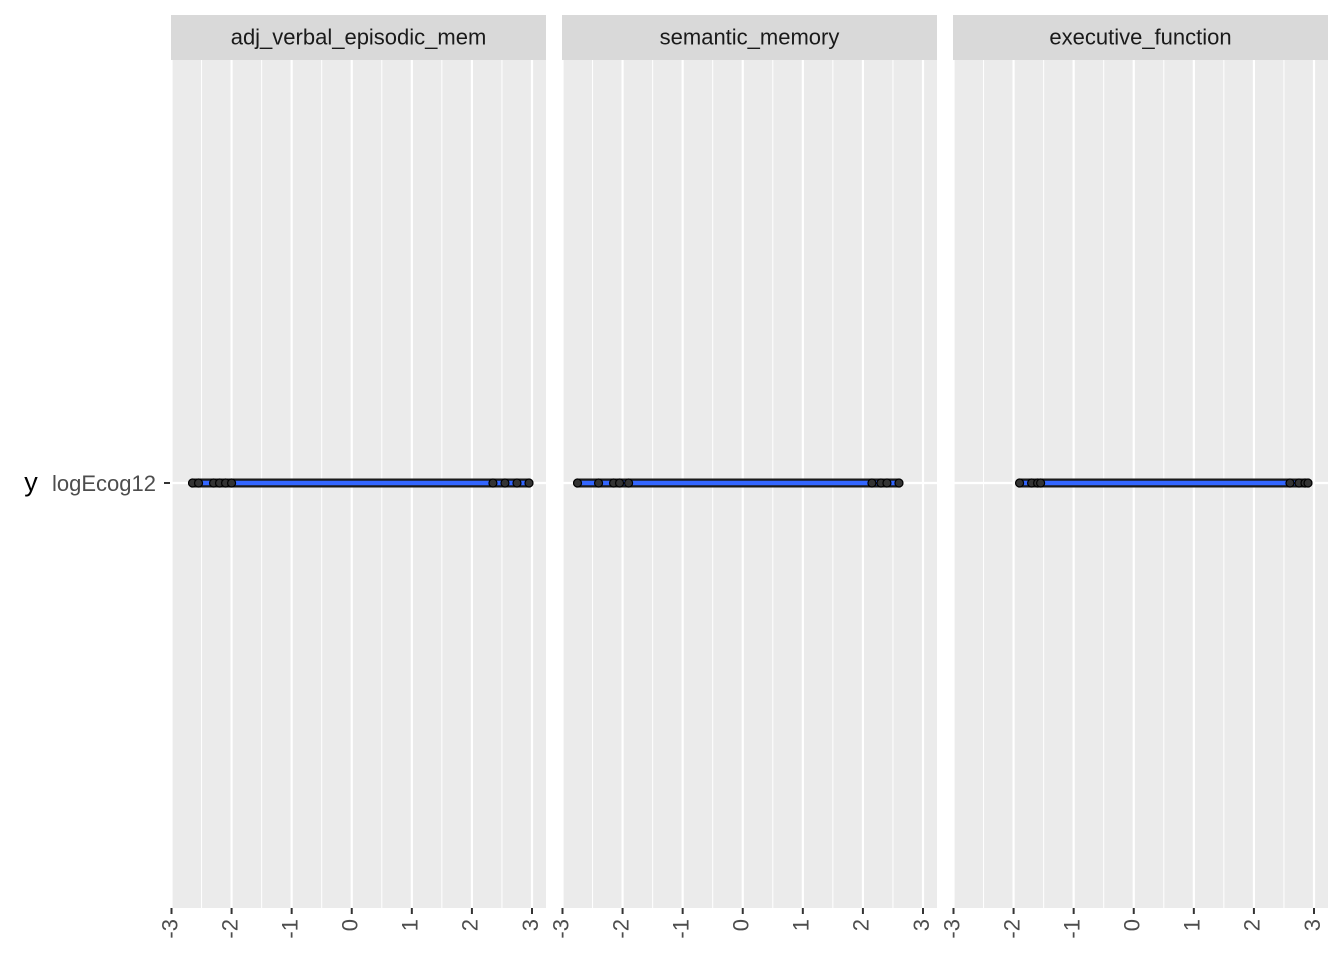 The width and height of the screenshot is (1344, 960). Describe the element at coordinates (104, 483) in the screenshot. I see `y-tick-label: logEcog12` at that location.